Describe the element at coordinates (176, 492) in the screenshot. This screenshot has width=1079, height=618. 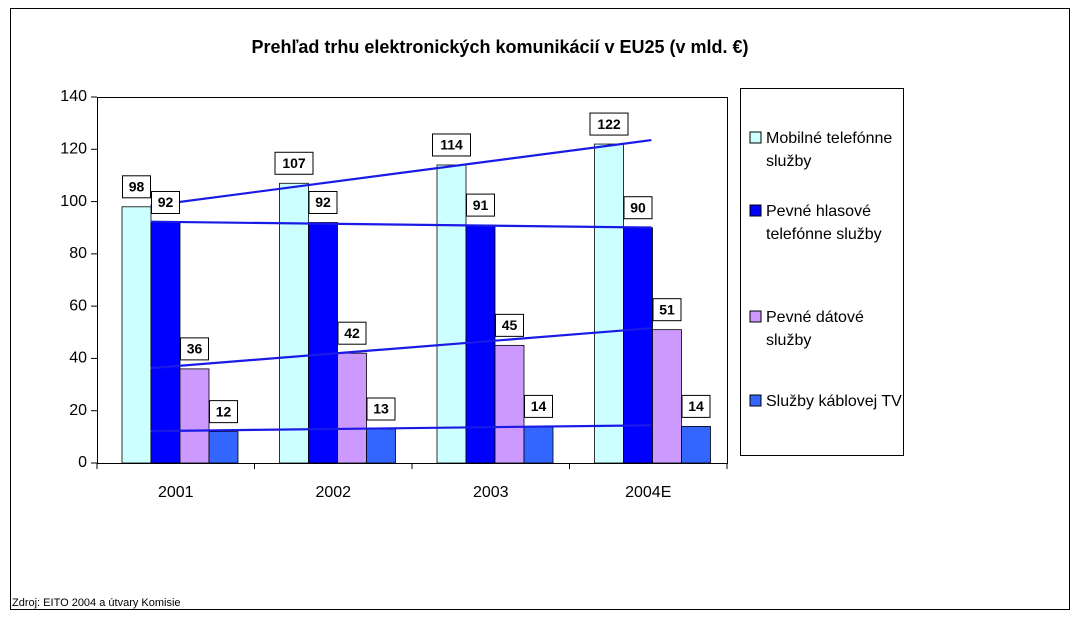
I see `x-tick-label: 2001` at that location.